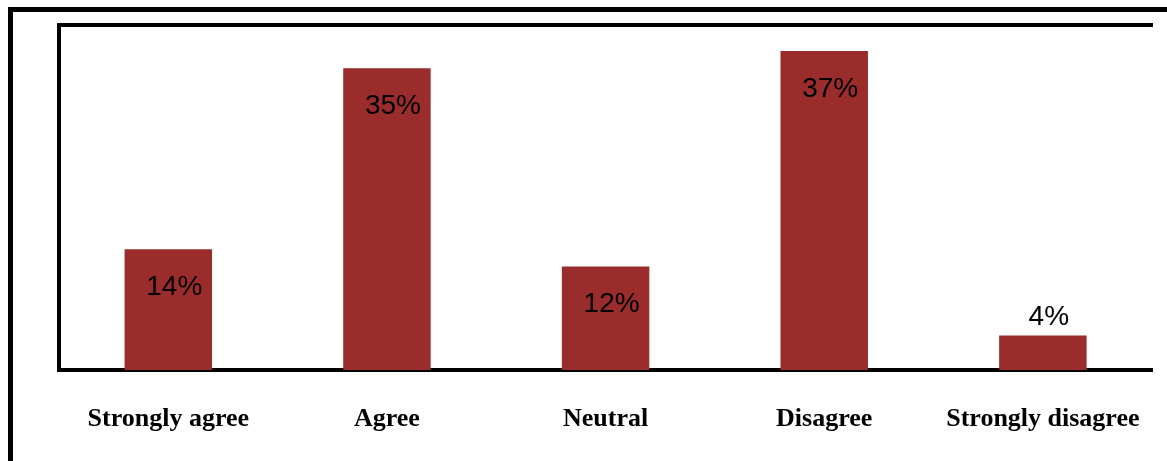 The width and height of the screenshot is (1167, 461). I want to click on x-tick-label: Agree, so click(386, 418).